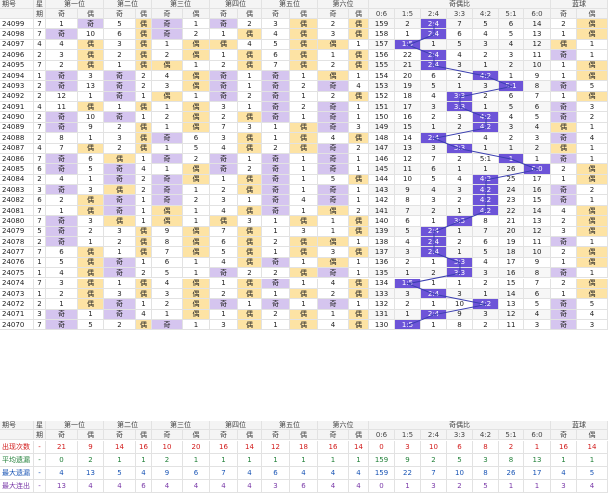 The height and width of the screenshot is (500, 608). Describe the element at coordinates (17, 14) in the screenshot. I see `issue-header-blank` at that location.